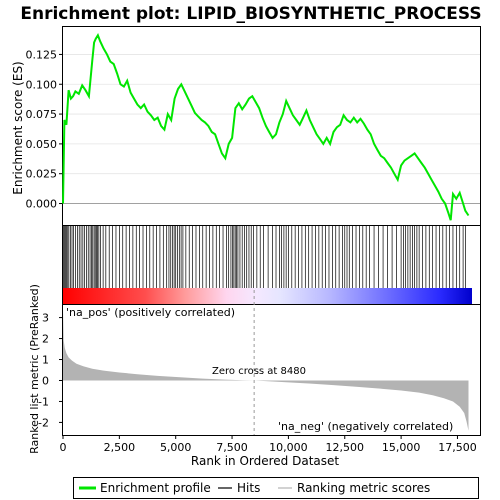 The height and width of the screenshot is (500, 500). Describe the element at coordinates (265, 461) in the screenshot. I see `x-axis-label: Rank in Ordered Dataset` at that location.